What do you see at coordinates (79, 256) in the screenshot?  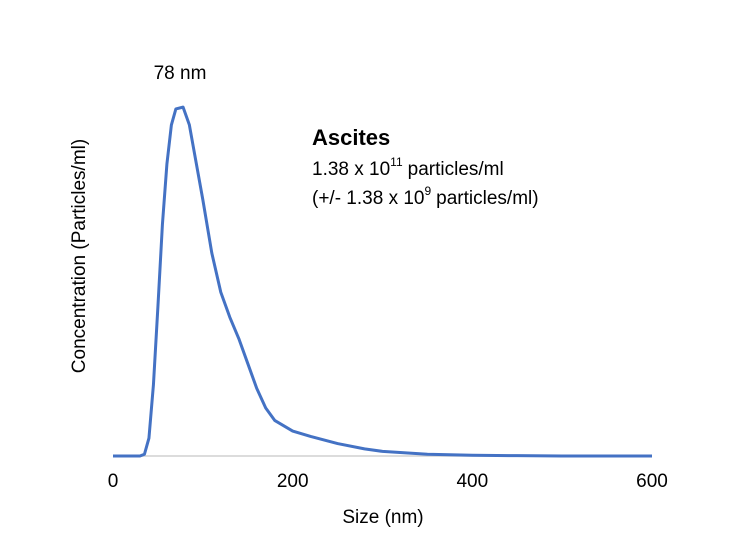 I see `y-axis-title: Concentration (Particles/ml)` at bounding box center [79, 256].